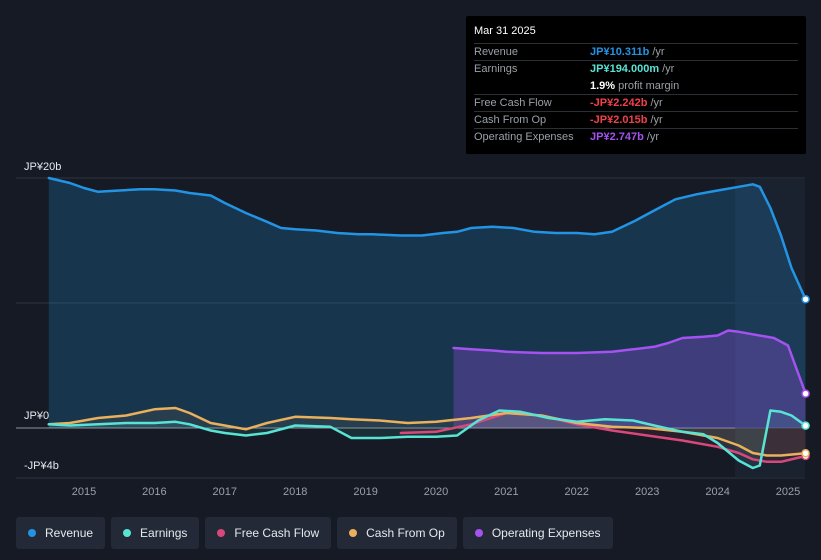 This screenshot has width=821, height=560. Describe the element at coordinates (649, 86) in the screenshot. I see `tooltip-unit: profit margin` at that location.